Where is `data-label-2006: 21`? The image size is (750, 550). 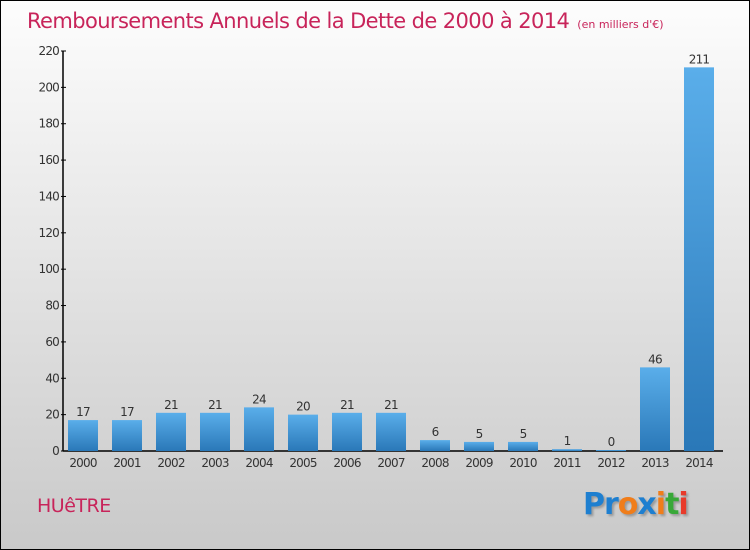
data-label-2006: 21 is located at coordinates (347, 405).